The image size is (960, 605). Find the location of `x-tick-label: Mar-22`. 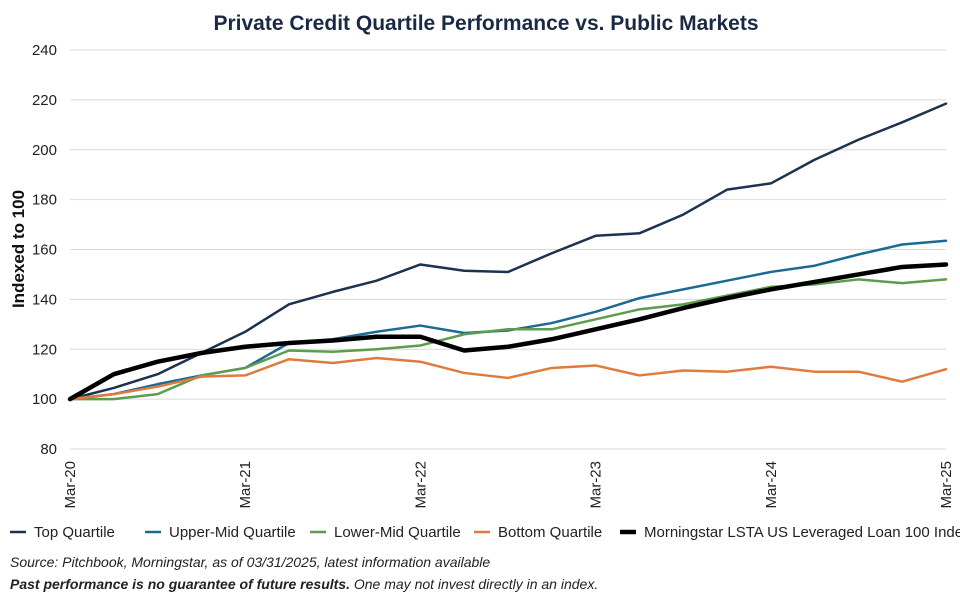

x-tick-label: Mar-22 is located at coordinates (420, 485).